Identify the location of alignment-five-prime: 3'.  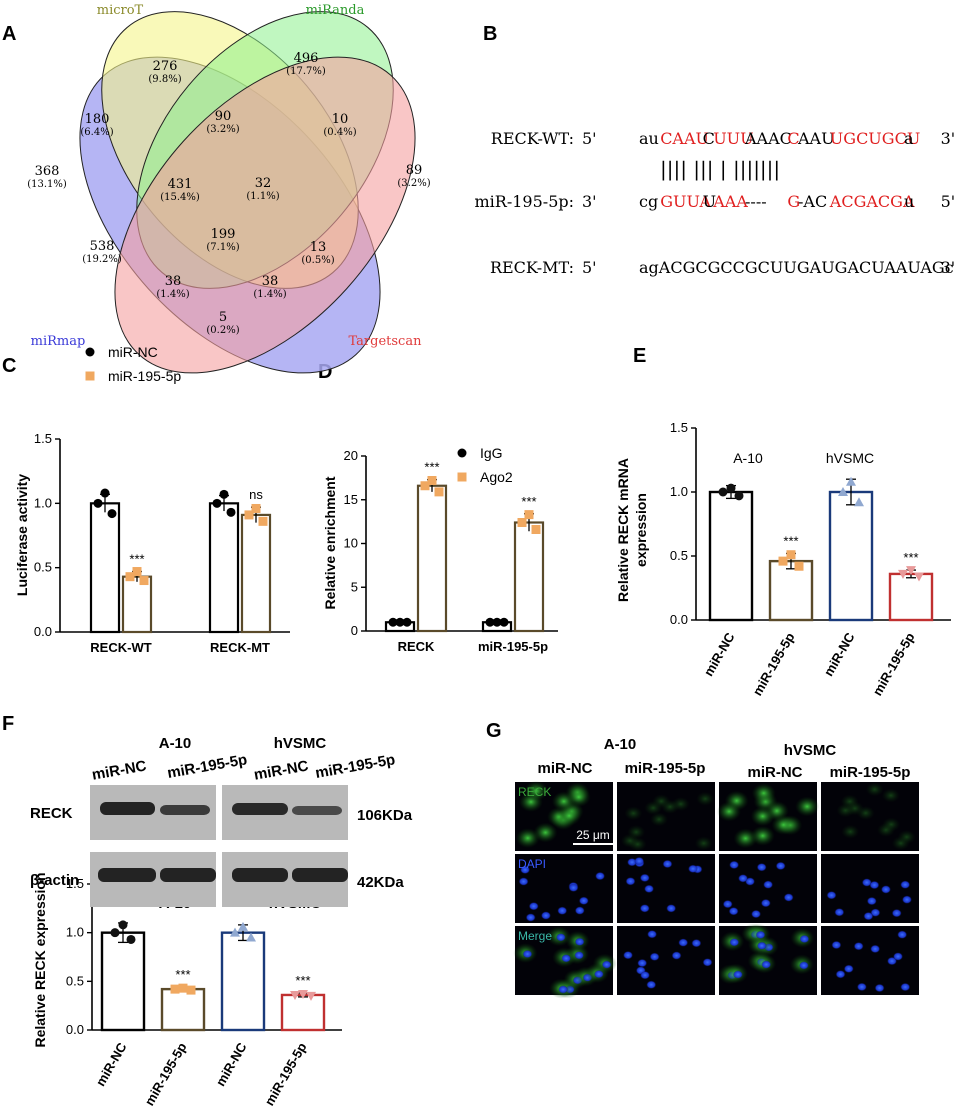
(589, 201).